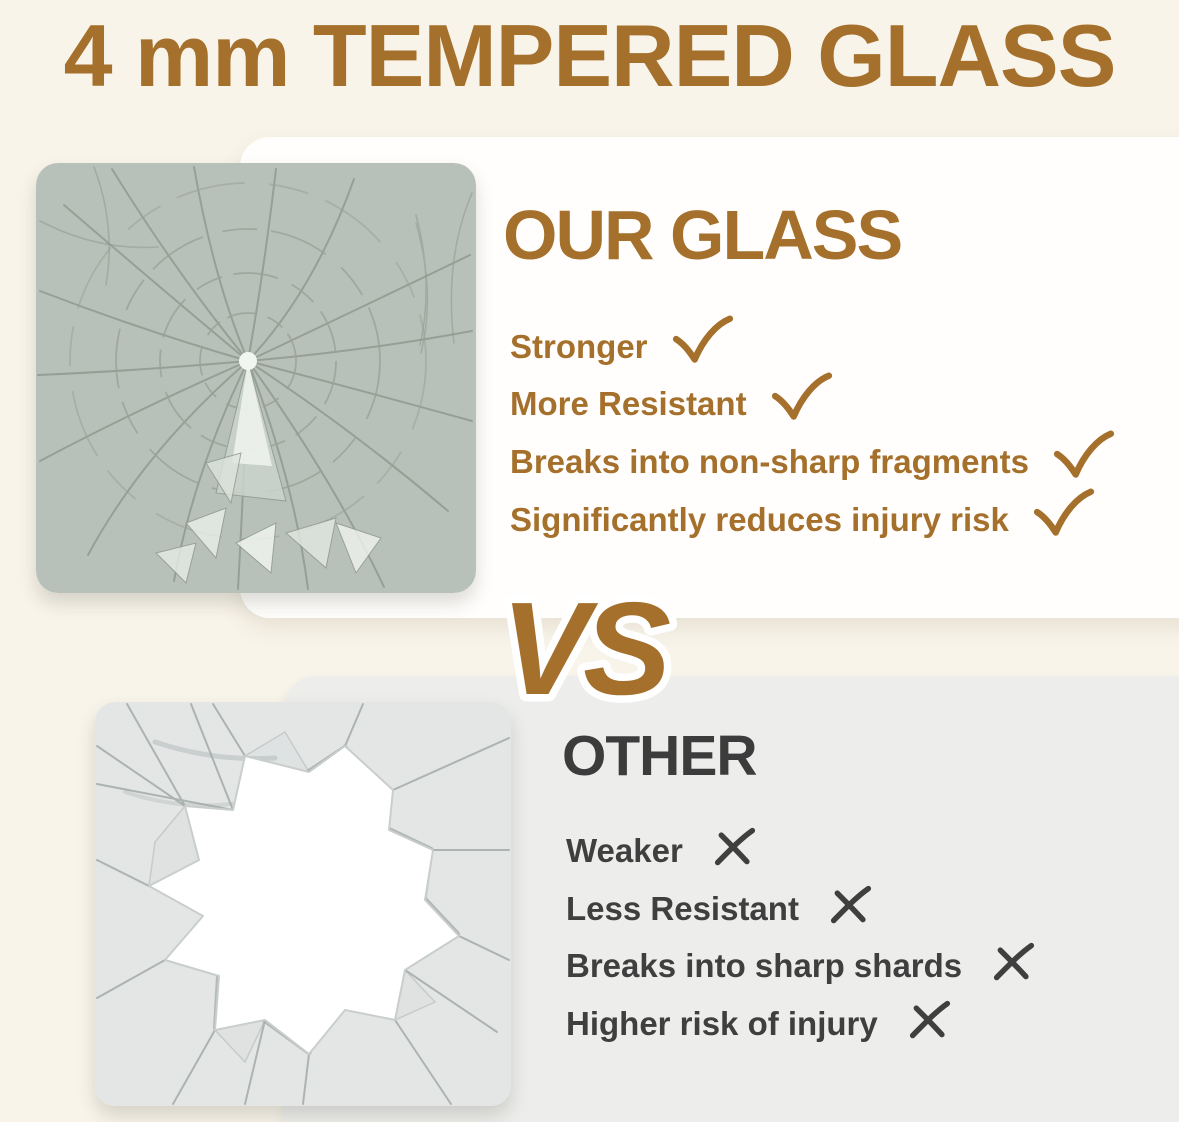 Image resolution: width=1179 pixels, height=1122 pixels. I want to click on feature-label: Breaks into non-sharp fragments, so click(769, 461).